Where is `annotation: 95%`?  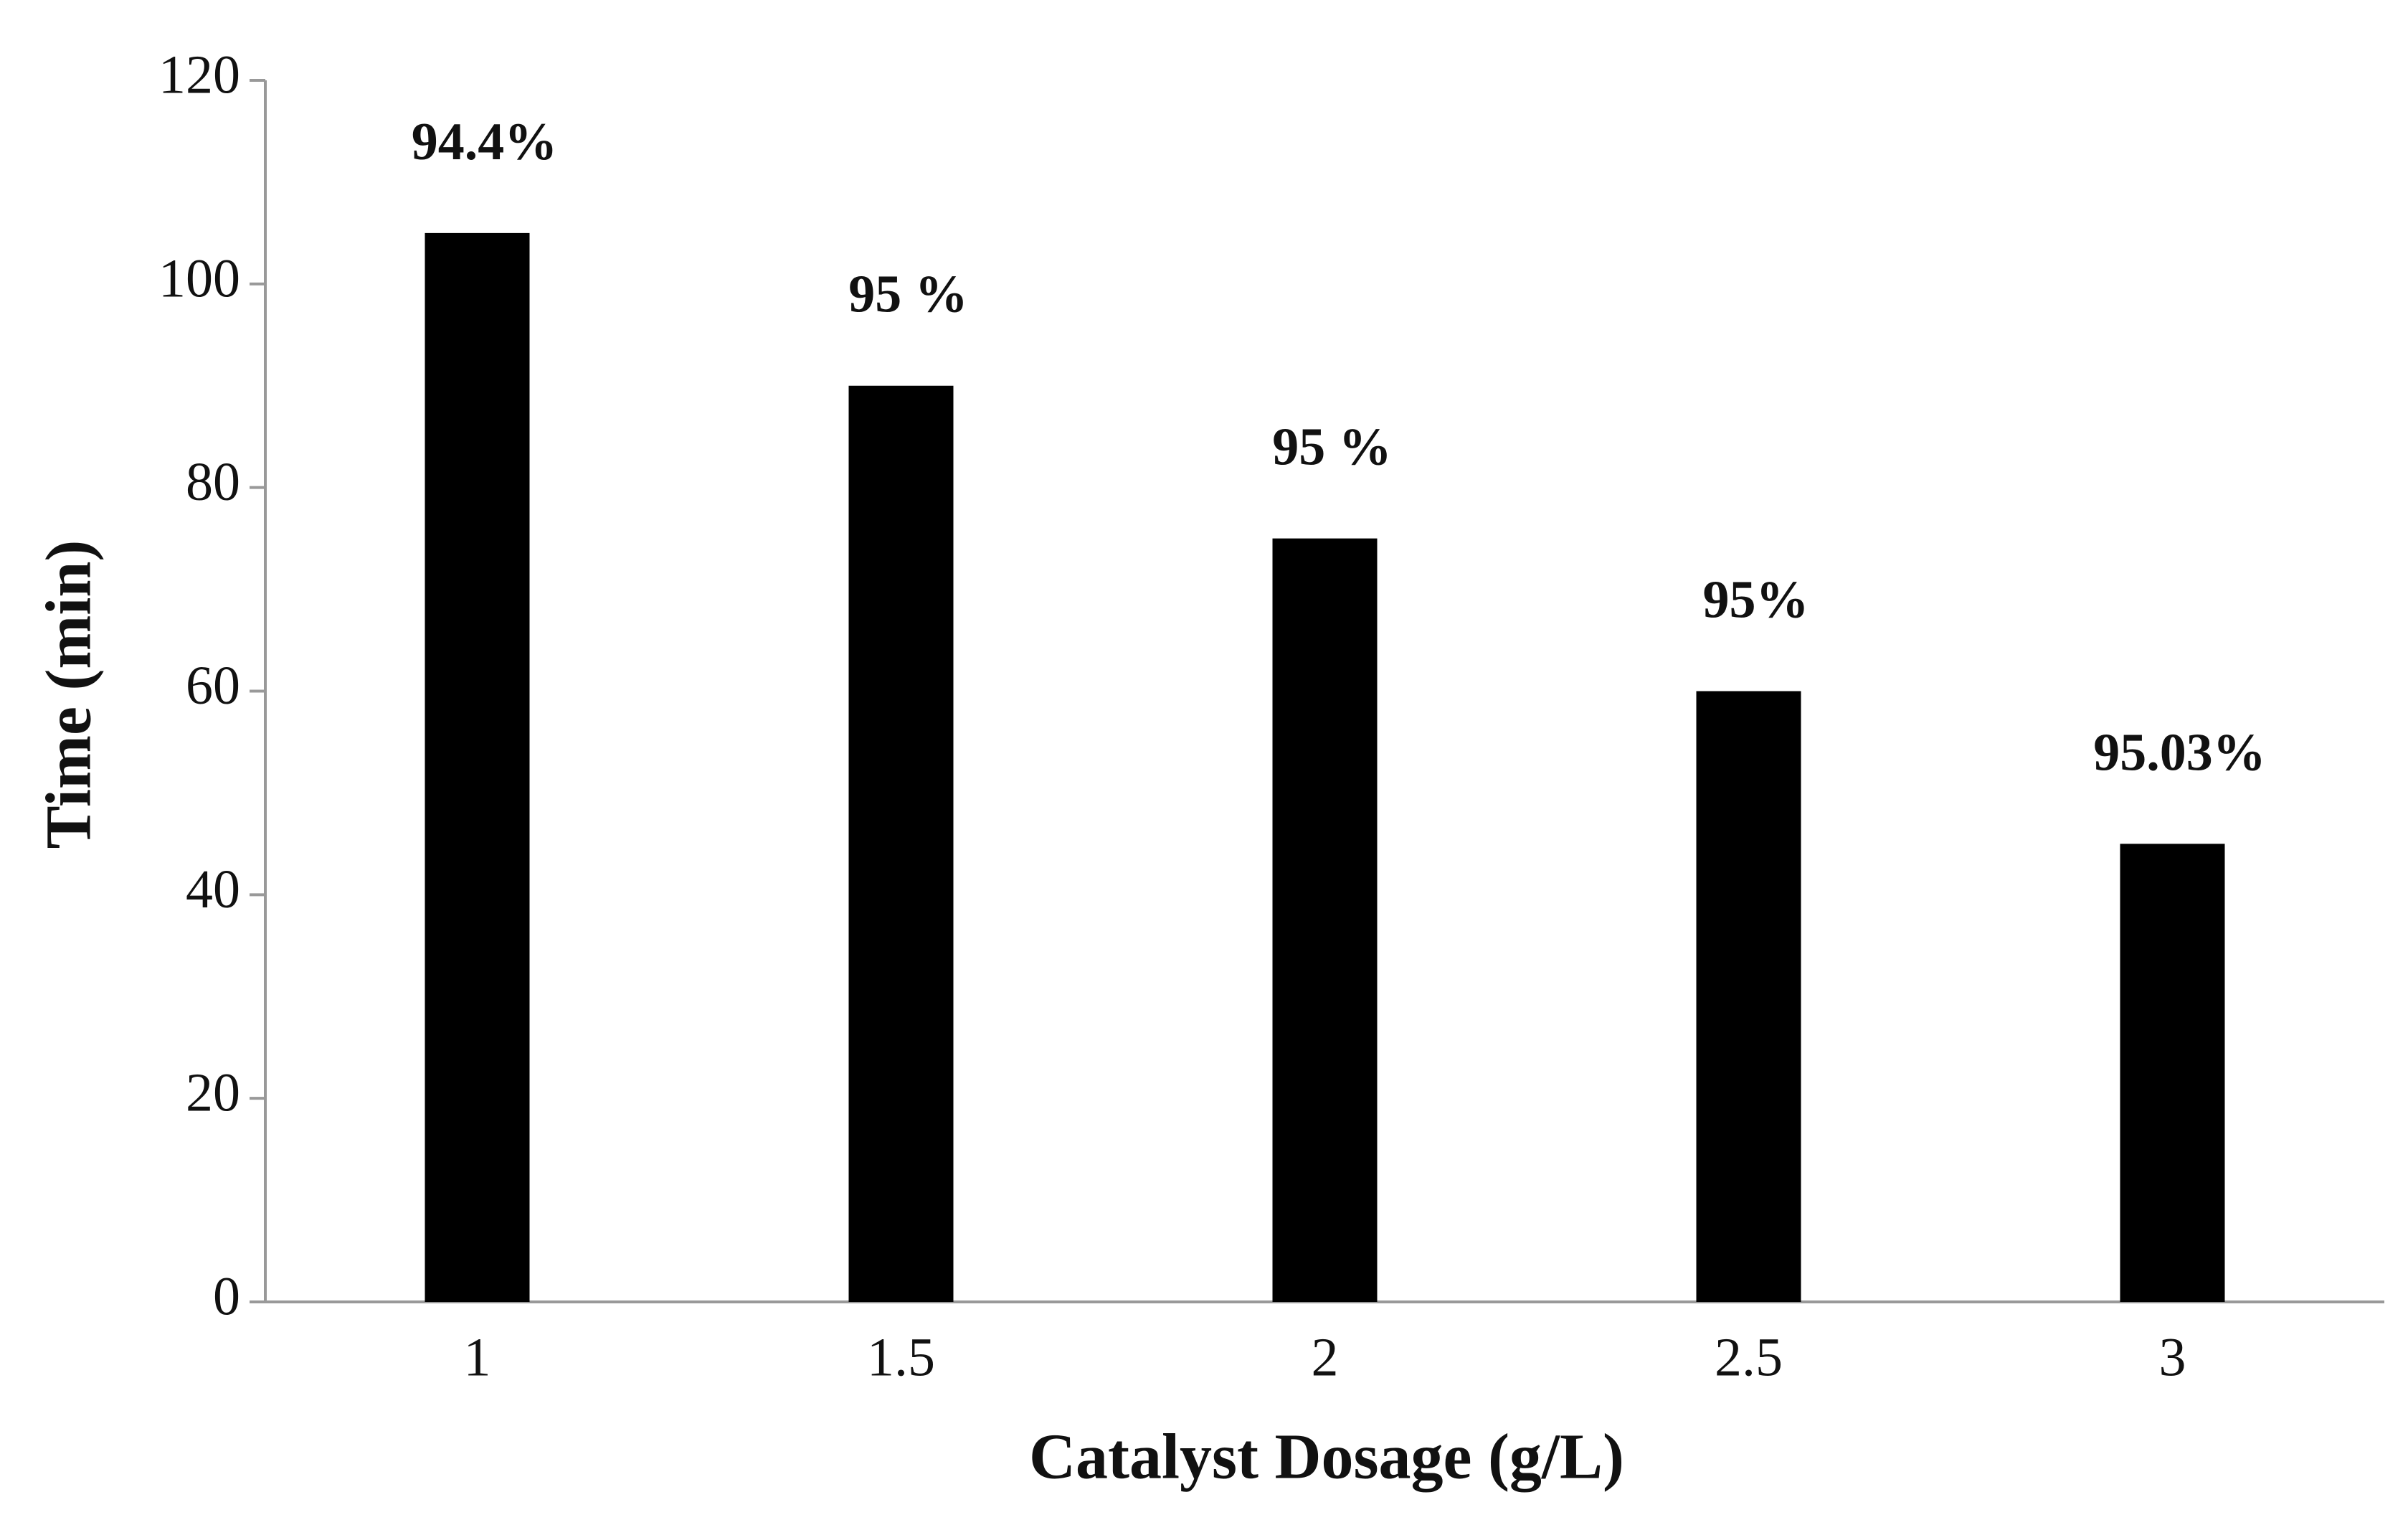
annotation: 95% is located at coordinates (1756, 599).